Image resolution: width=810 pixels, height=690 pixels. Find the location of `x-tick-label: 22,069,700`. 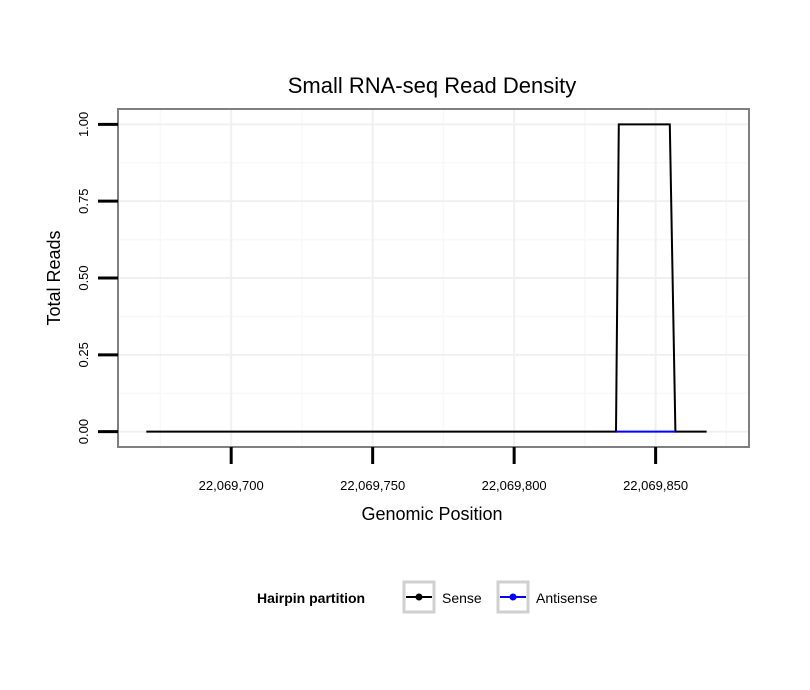

x-tick-label: 22,069,700 is located at coordinates (231, 485).